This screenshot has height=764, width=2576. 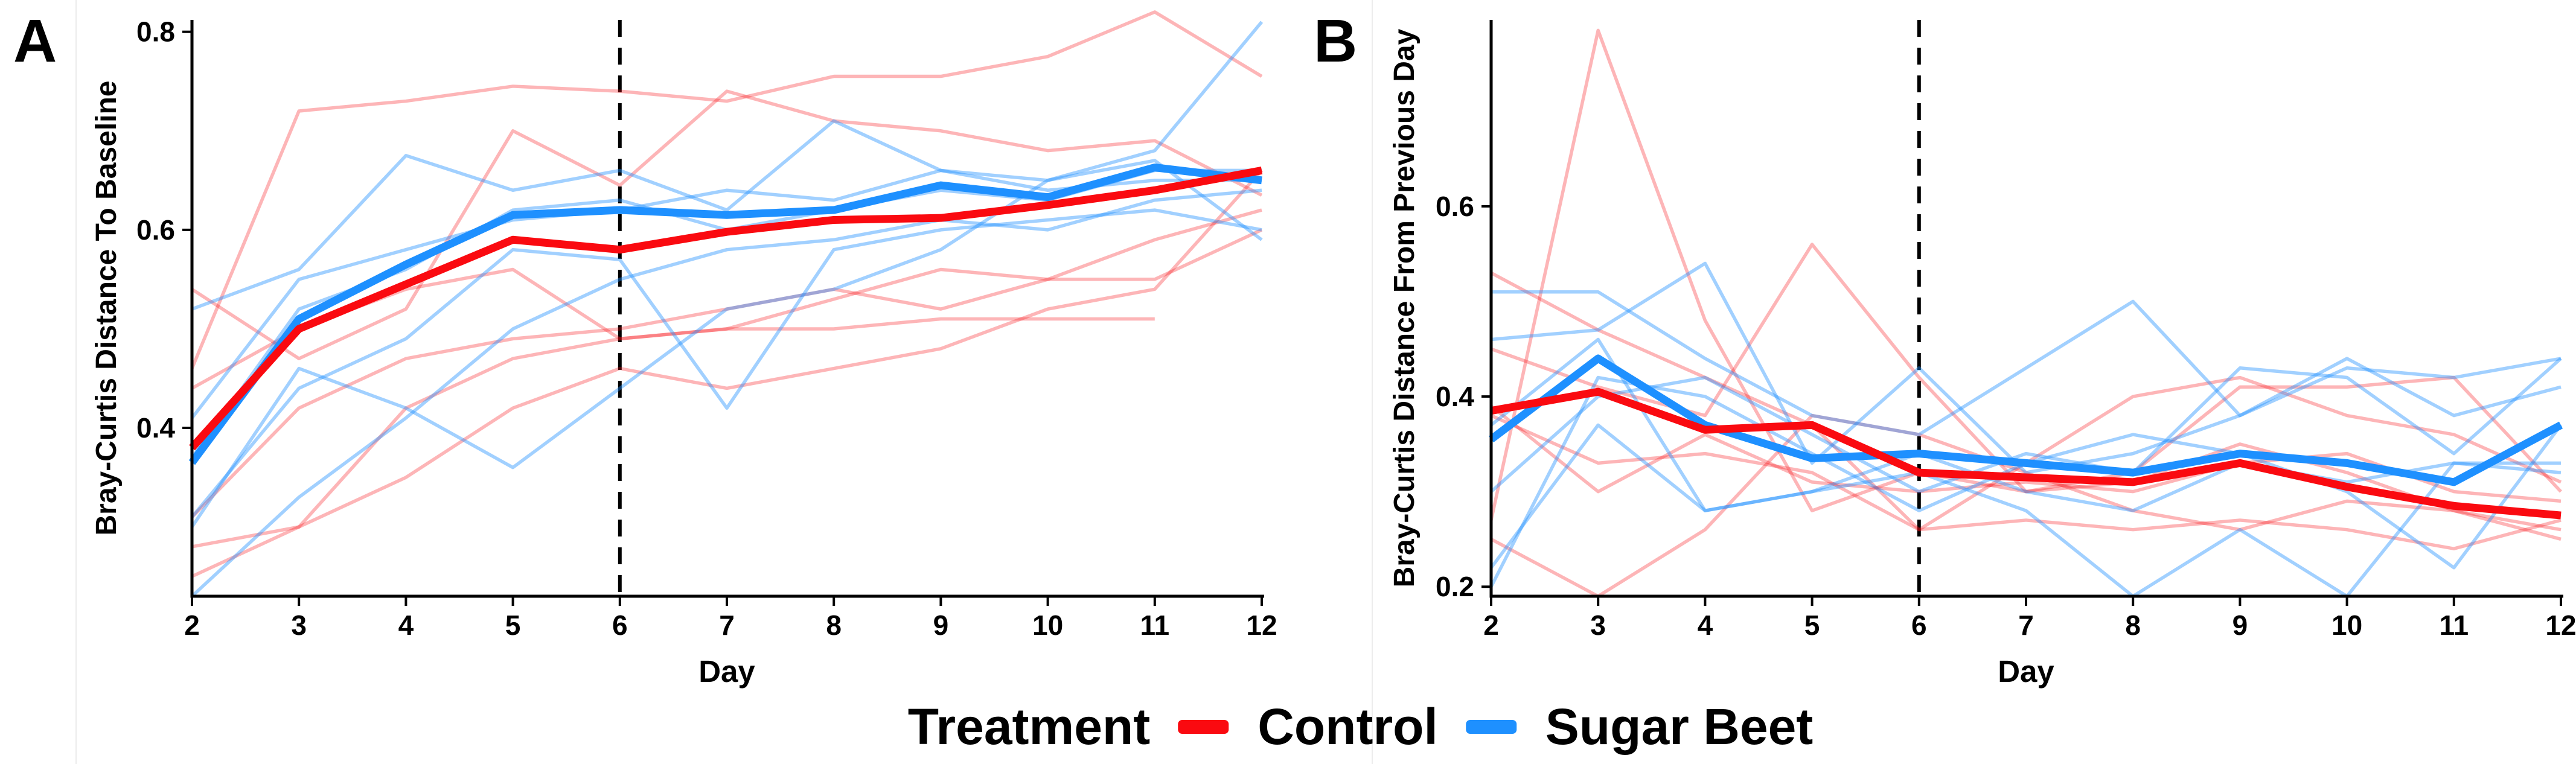 I want to click on legend-label-control: Control, so click(x=1348, y=726).